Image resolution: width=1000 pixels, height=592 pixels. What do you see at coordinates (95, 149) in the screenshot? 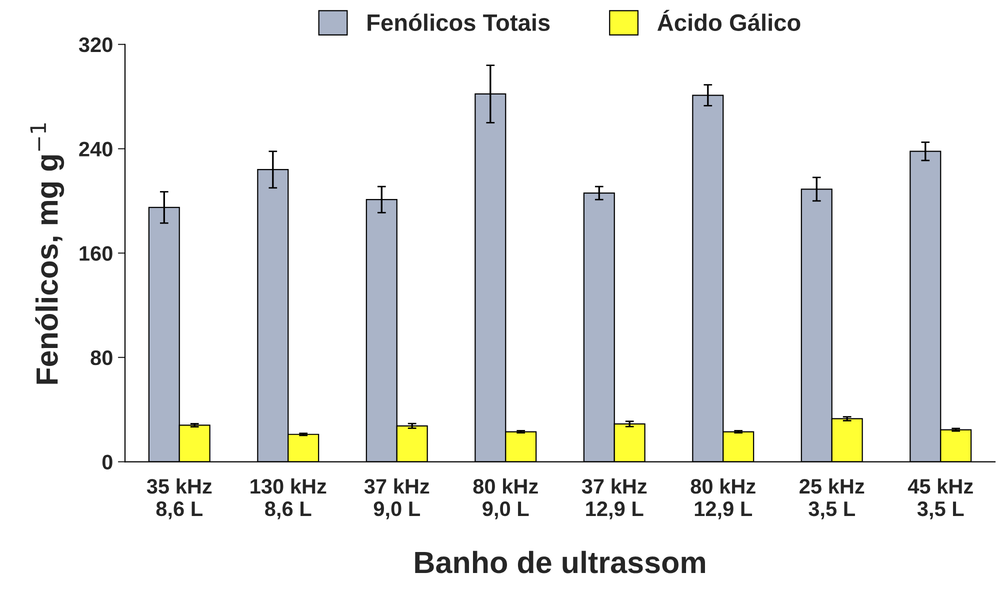
I see `y-tick-label: 240` at bounding box center [95, 149].